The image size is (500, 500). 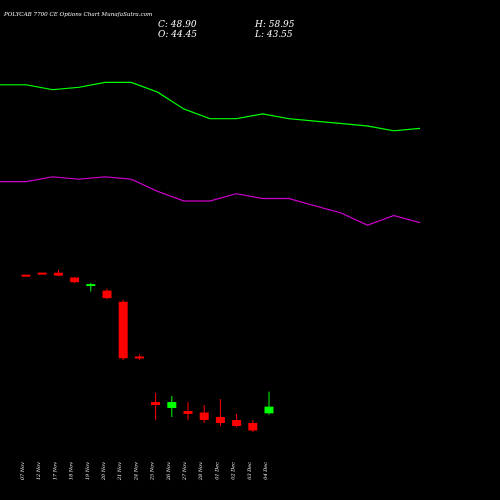 What do you see at coordinates (201, 471) in the screenshot?
I see `x-tick-label: 28 Nov` at bounding box center [201, 471].